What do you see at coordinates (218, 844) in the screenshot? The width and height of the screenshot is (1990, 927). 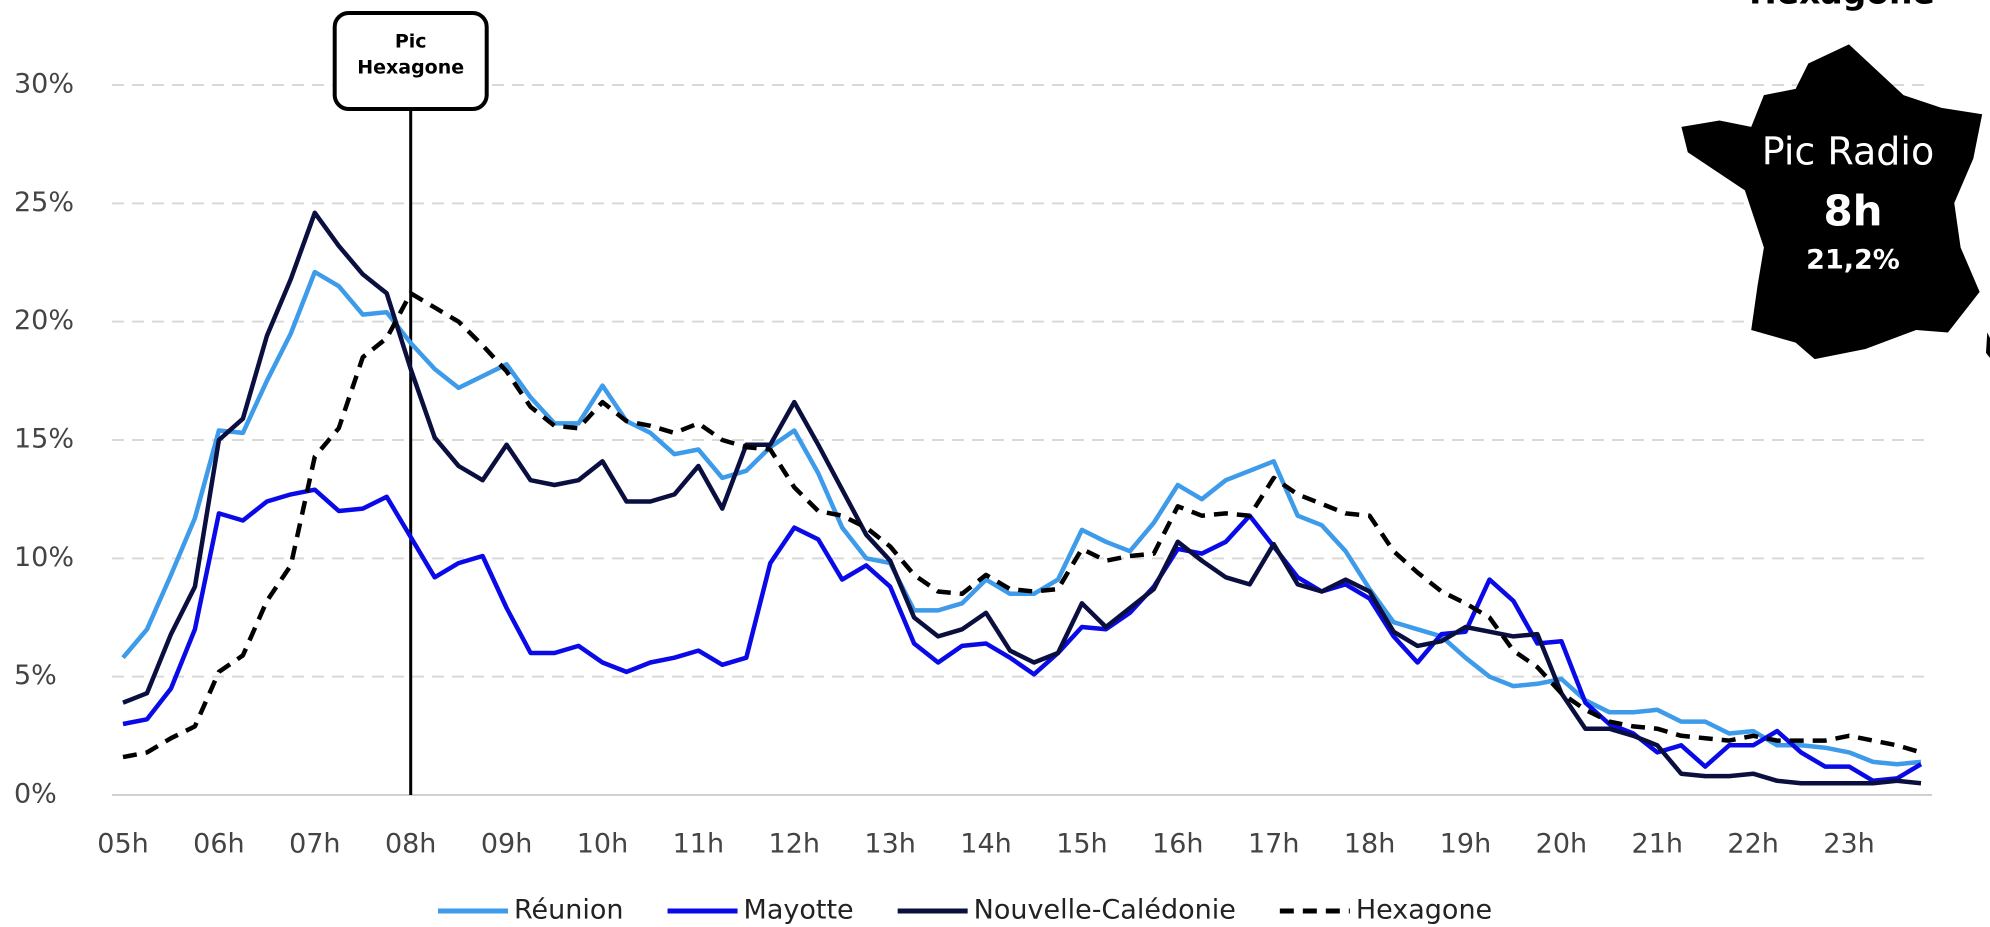 I see `x-tick-label: 06h` at bounding box center [218, 844].